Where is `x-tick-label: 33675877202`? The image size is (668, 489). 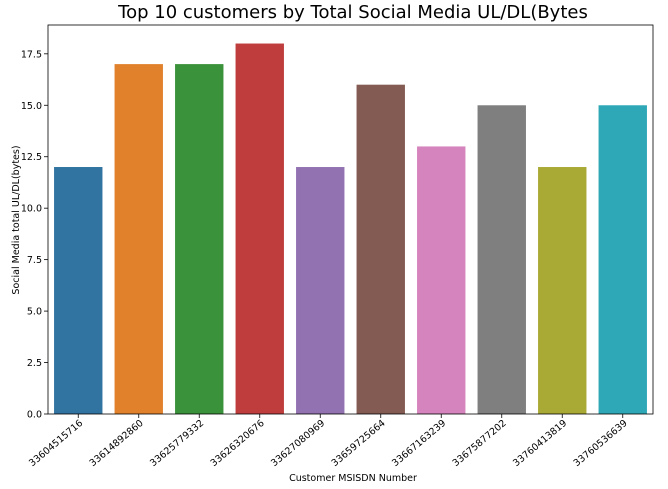 x-tick-label: 33675877202 is located at coordinates (480, 443).